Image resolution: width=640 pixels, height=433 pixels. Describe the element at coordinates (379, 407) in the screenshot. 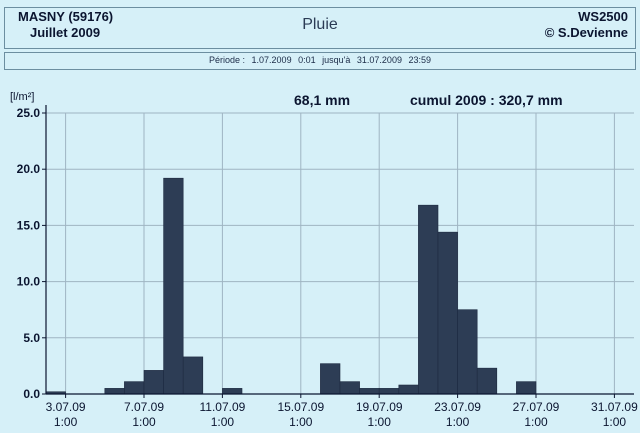

I see `x-tick-date: 19.07.09` at that location.